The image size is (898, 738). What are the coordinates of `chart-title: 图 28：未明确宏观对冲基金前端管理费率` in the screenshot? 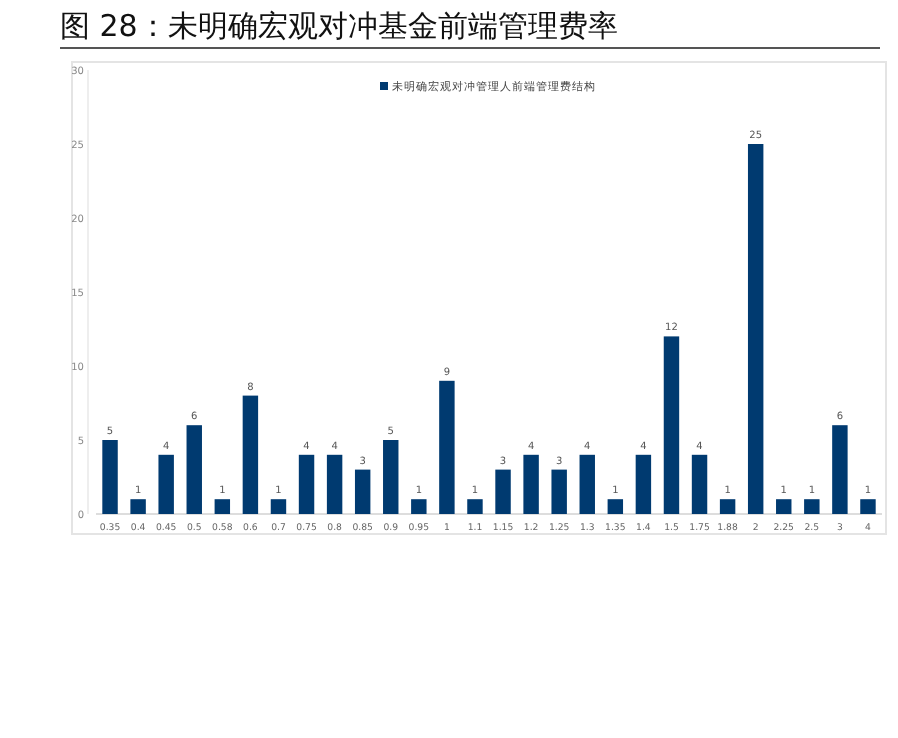 It's located at (339, 26).